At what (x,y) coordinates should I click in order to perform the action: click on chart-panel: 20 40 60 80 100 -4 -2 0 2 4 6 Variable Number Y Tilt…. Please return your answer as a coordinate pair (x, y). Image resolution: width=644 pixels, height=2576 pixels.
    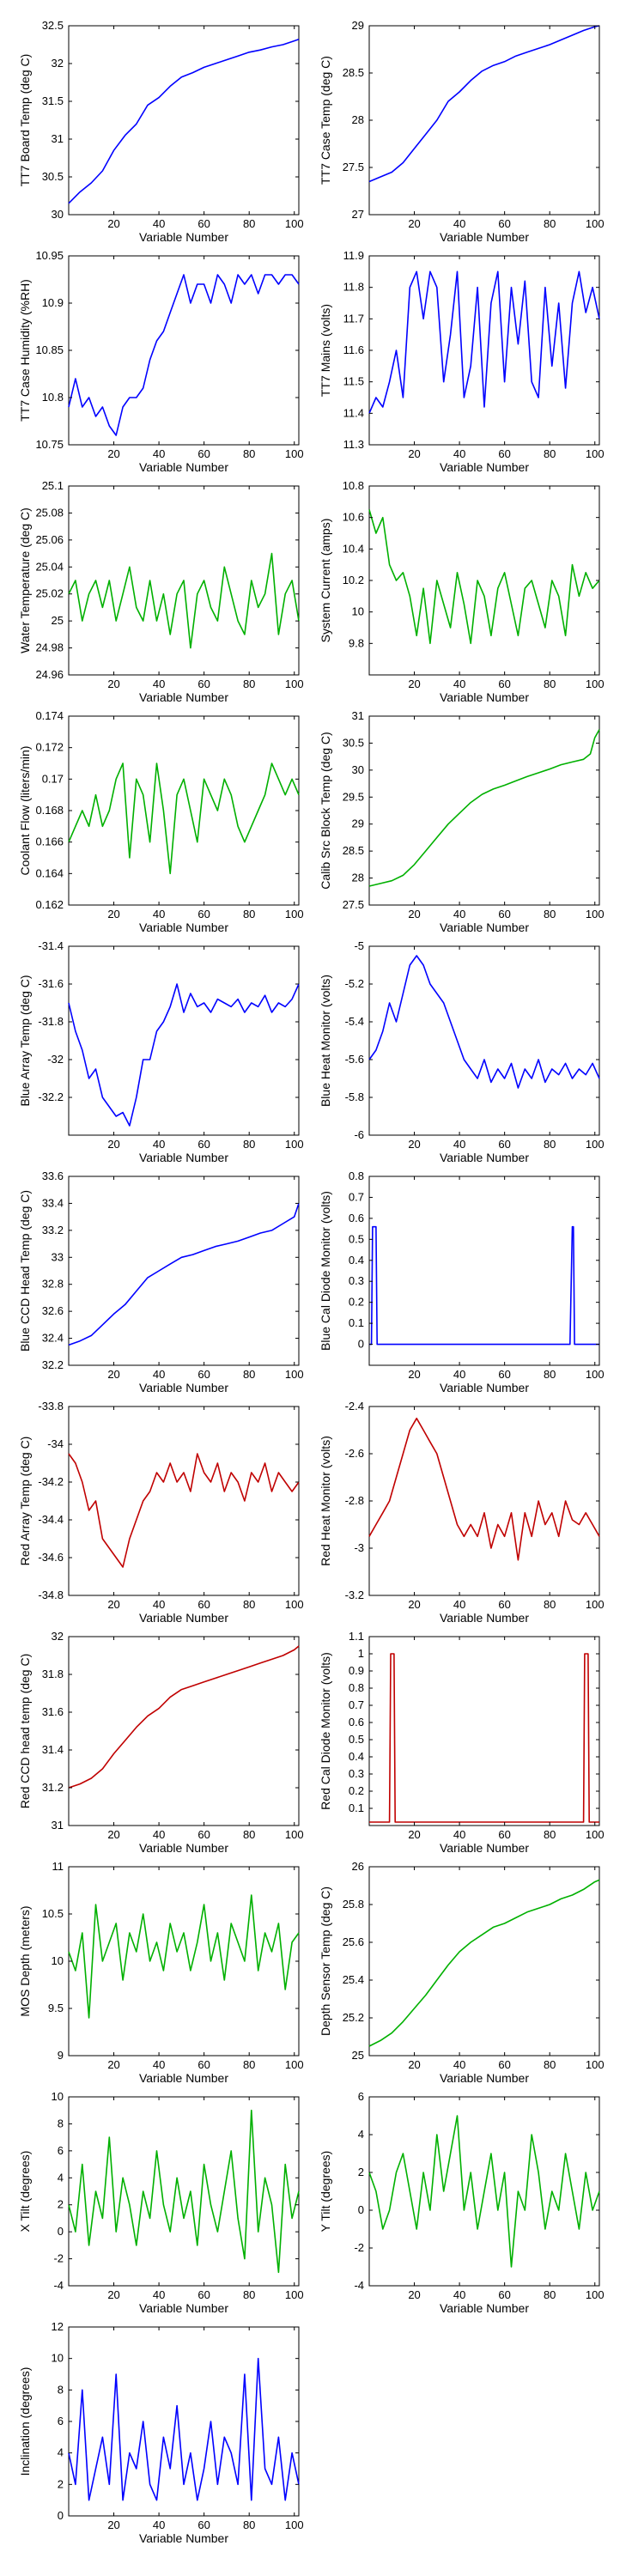
    Looking at the image, I should click on (462, 2202).